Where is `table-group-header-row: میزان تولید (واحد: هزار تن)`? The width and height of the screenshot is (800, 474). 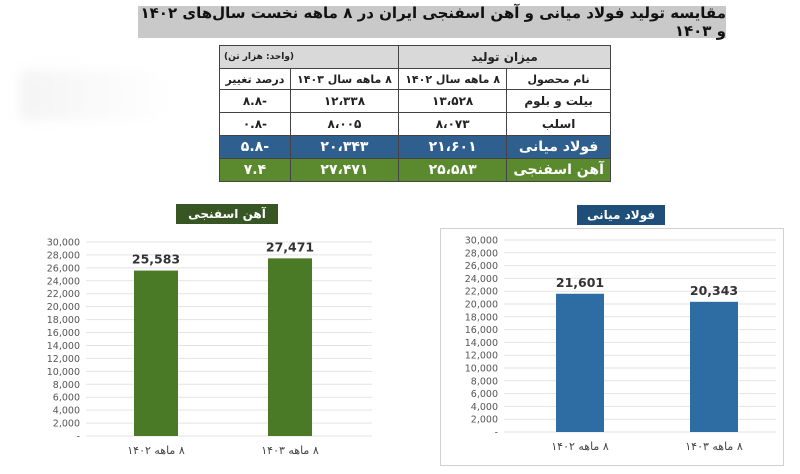 table-group-header-row: میزان تولید (واحد: هزار تن) is located at coordinates (414, 57).